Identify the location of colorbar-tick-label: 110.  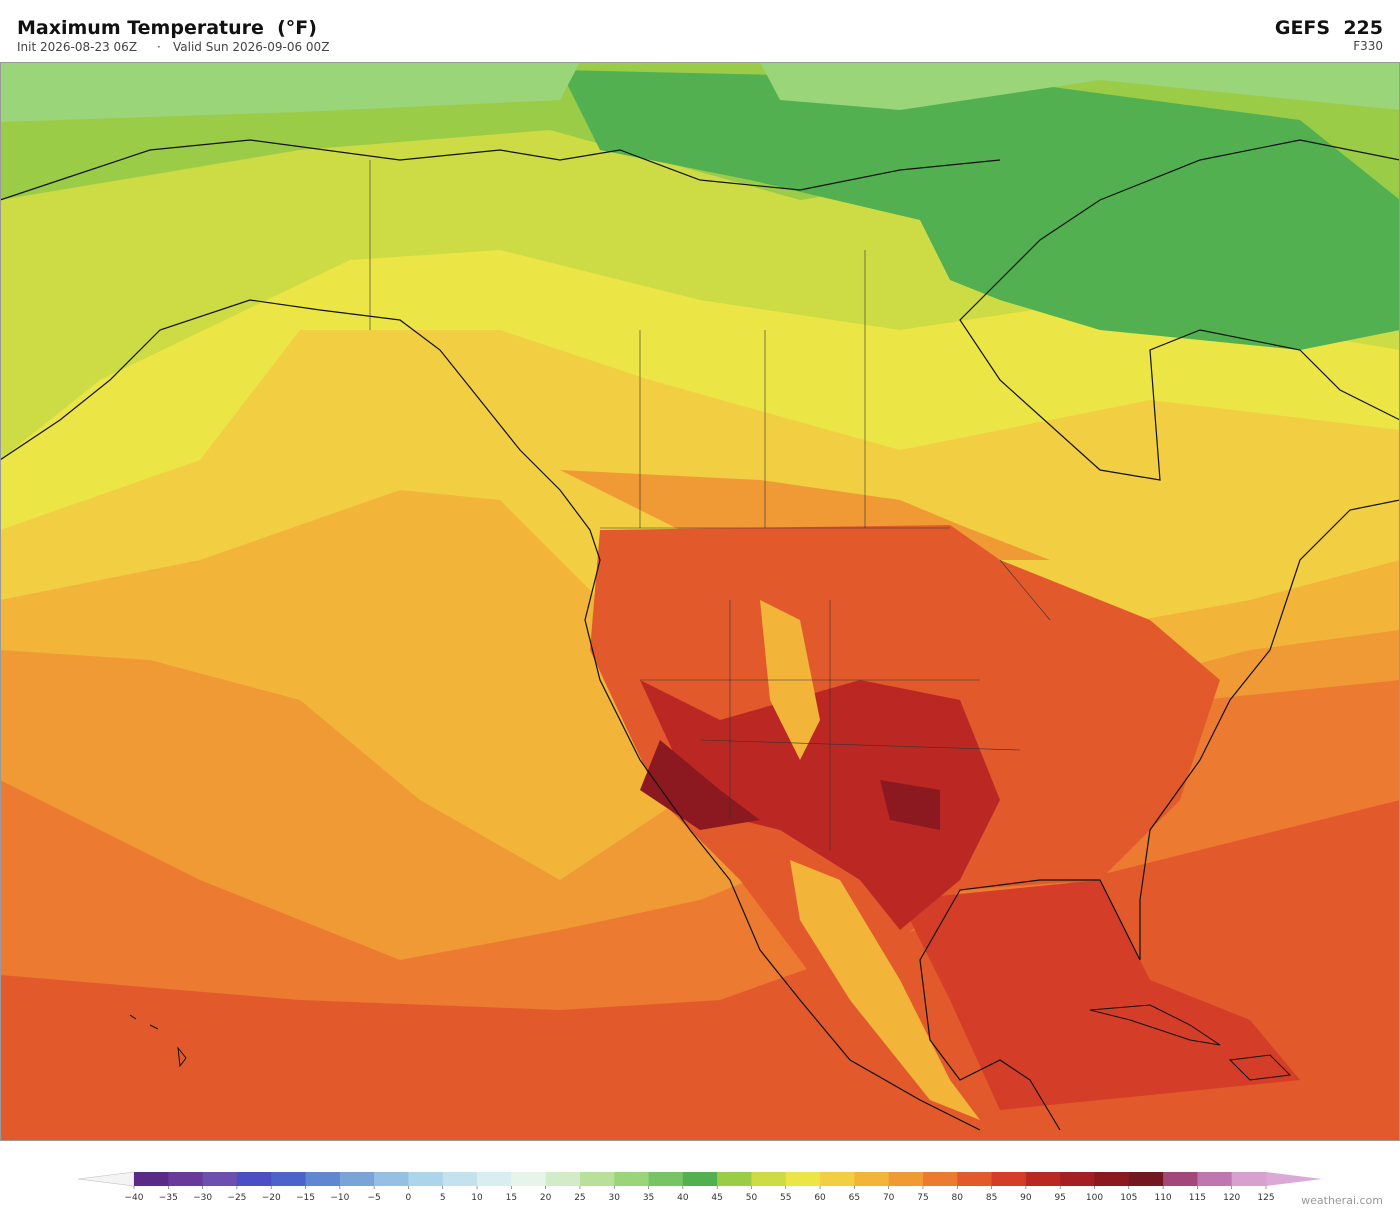
(1162, 1198).